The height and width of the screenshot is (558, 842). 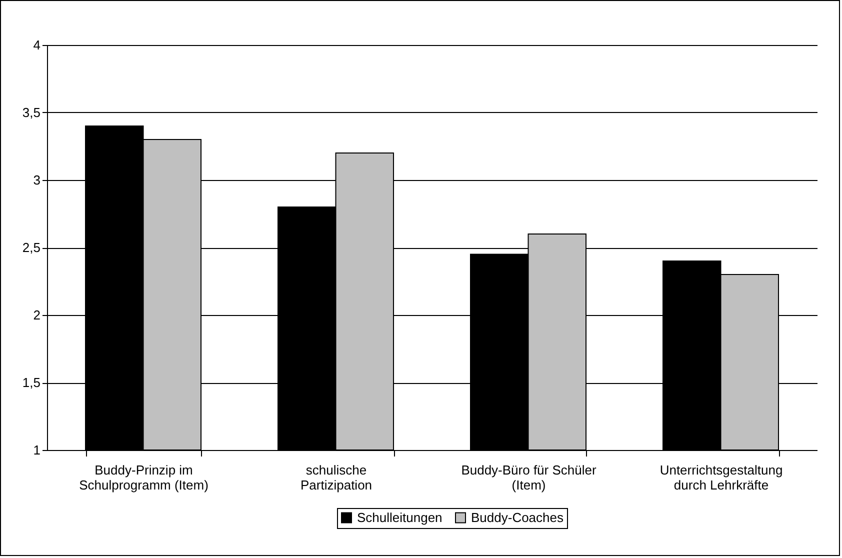 I want to click on y-tick-label: 3,5, so click(x=31, y=112).